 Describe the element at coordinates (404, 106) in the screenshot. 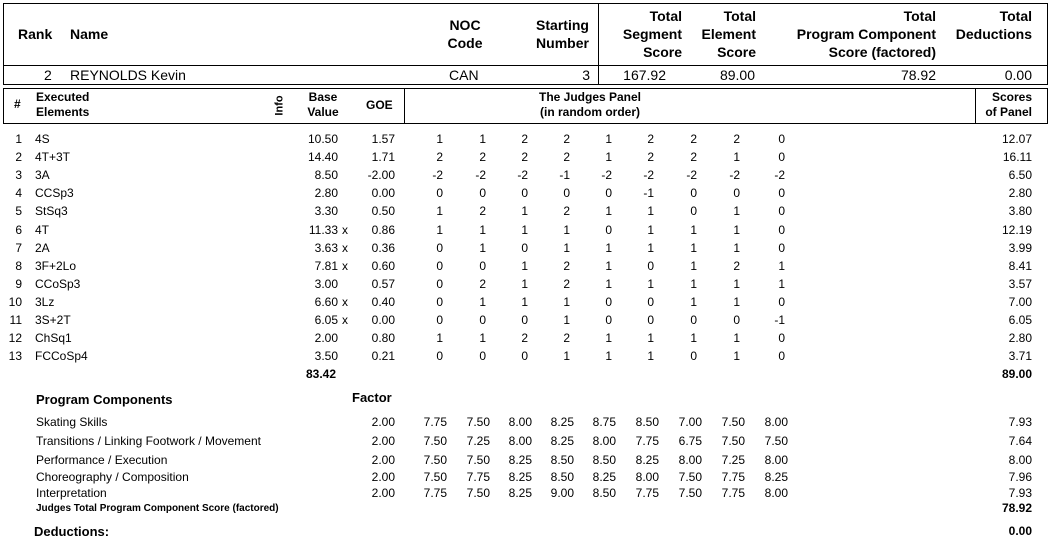

I see `elements-header-divider-left` at that location.